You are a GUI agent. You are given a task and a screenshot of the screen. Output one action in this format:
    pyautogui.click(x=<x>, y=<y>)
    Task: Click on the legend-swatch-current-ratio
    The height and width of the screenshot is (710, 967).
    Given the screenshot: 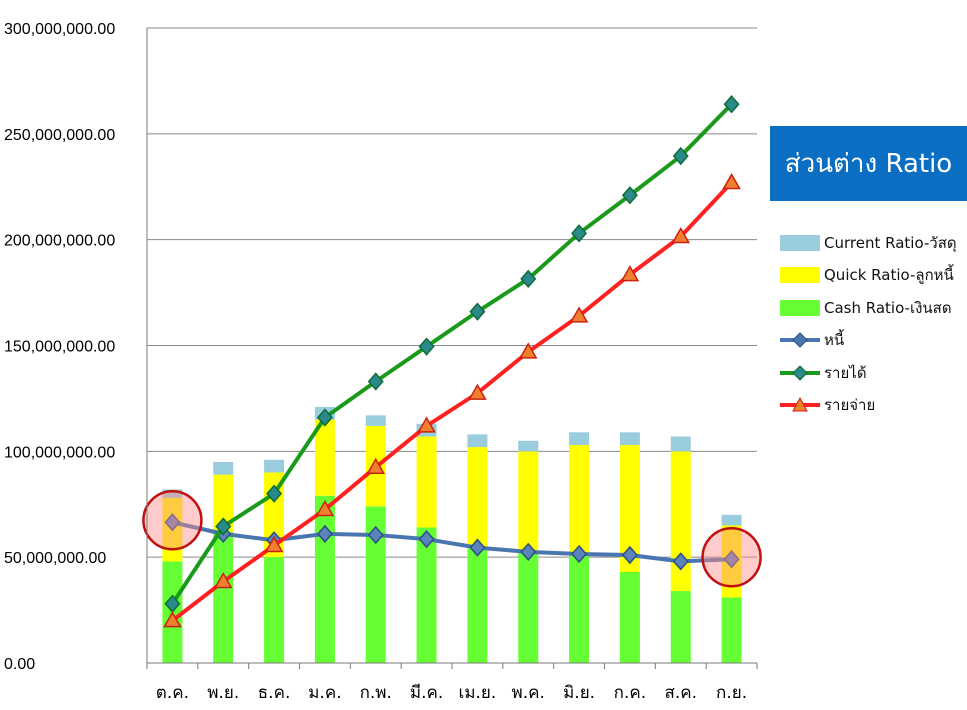 What is the action you would take?
    pyautogui.click(x=800, y=242)
    